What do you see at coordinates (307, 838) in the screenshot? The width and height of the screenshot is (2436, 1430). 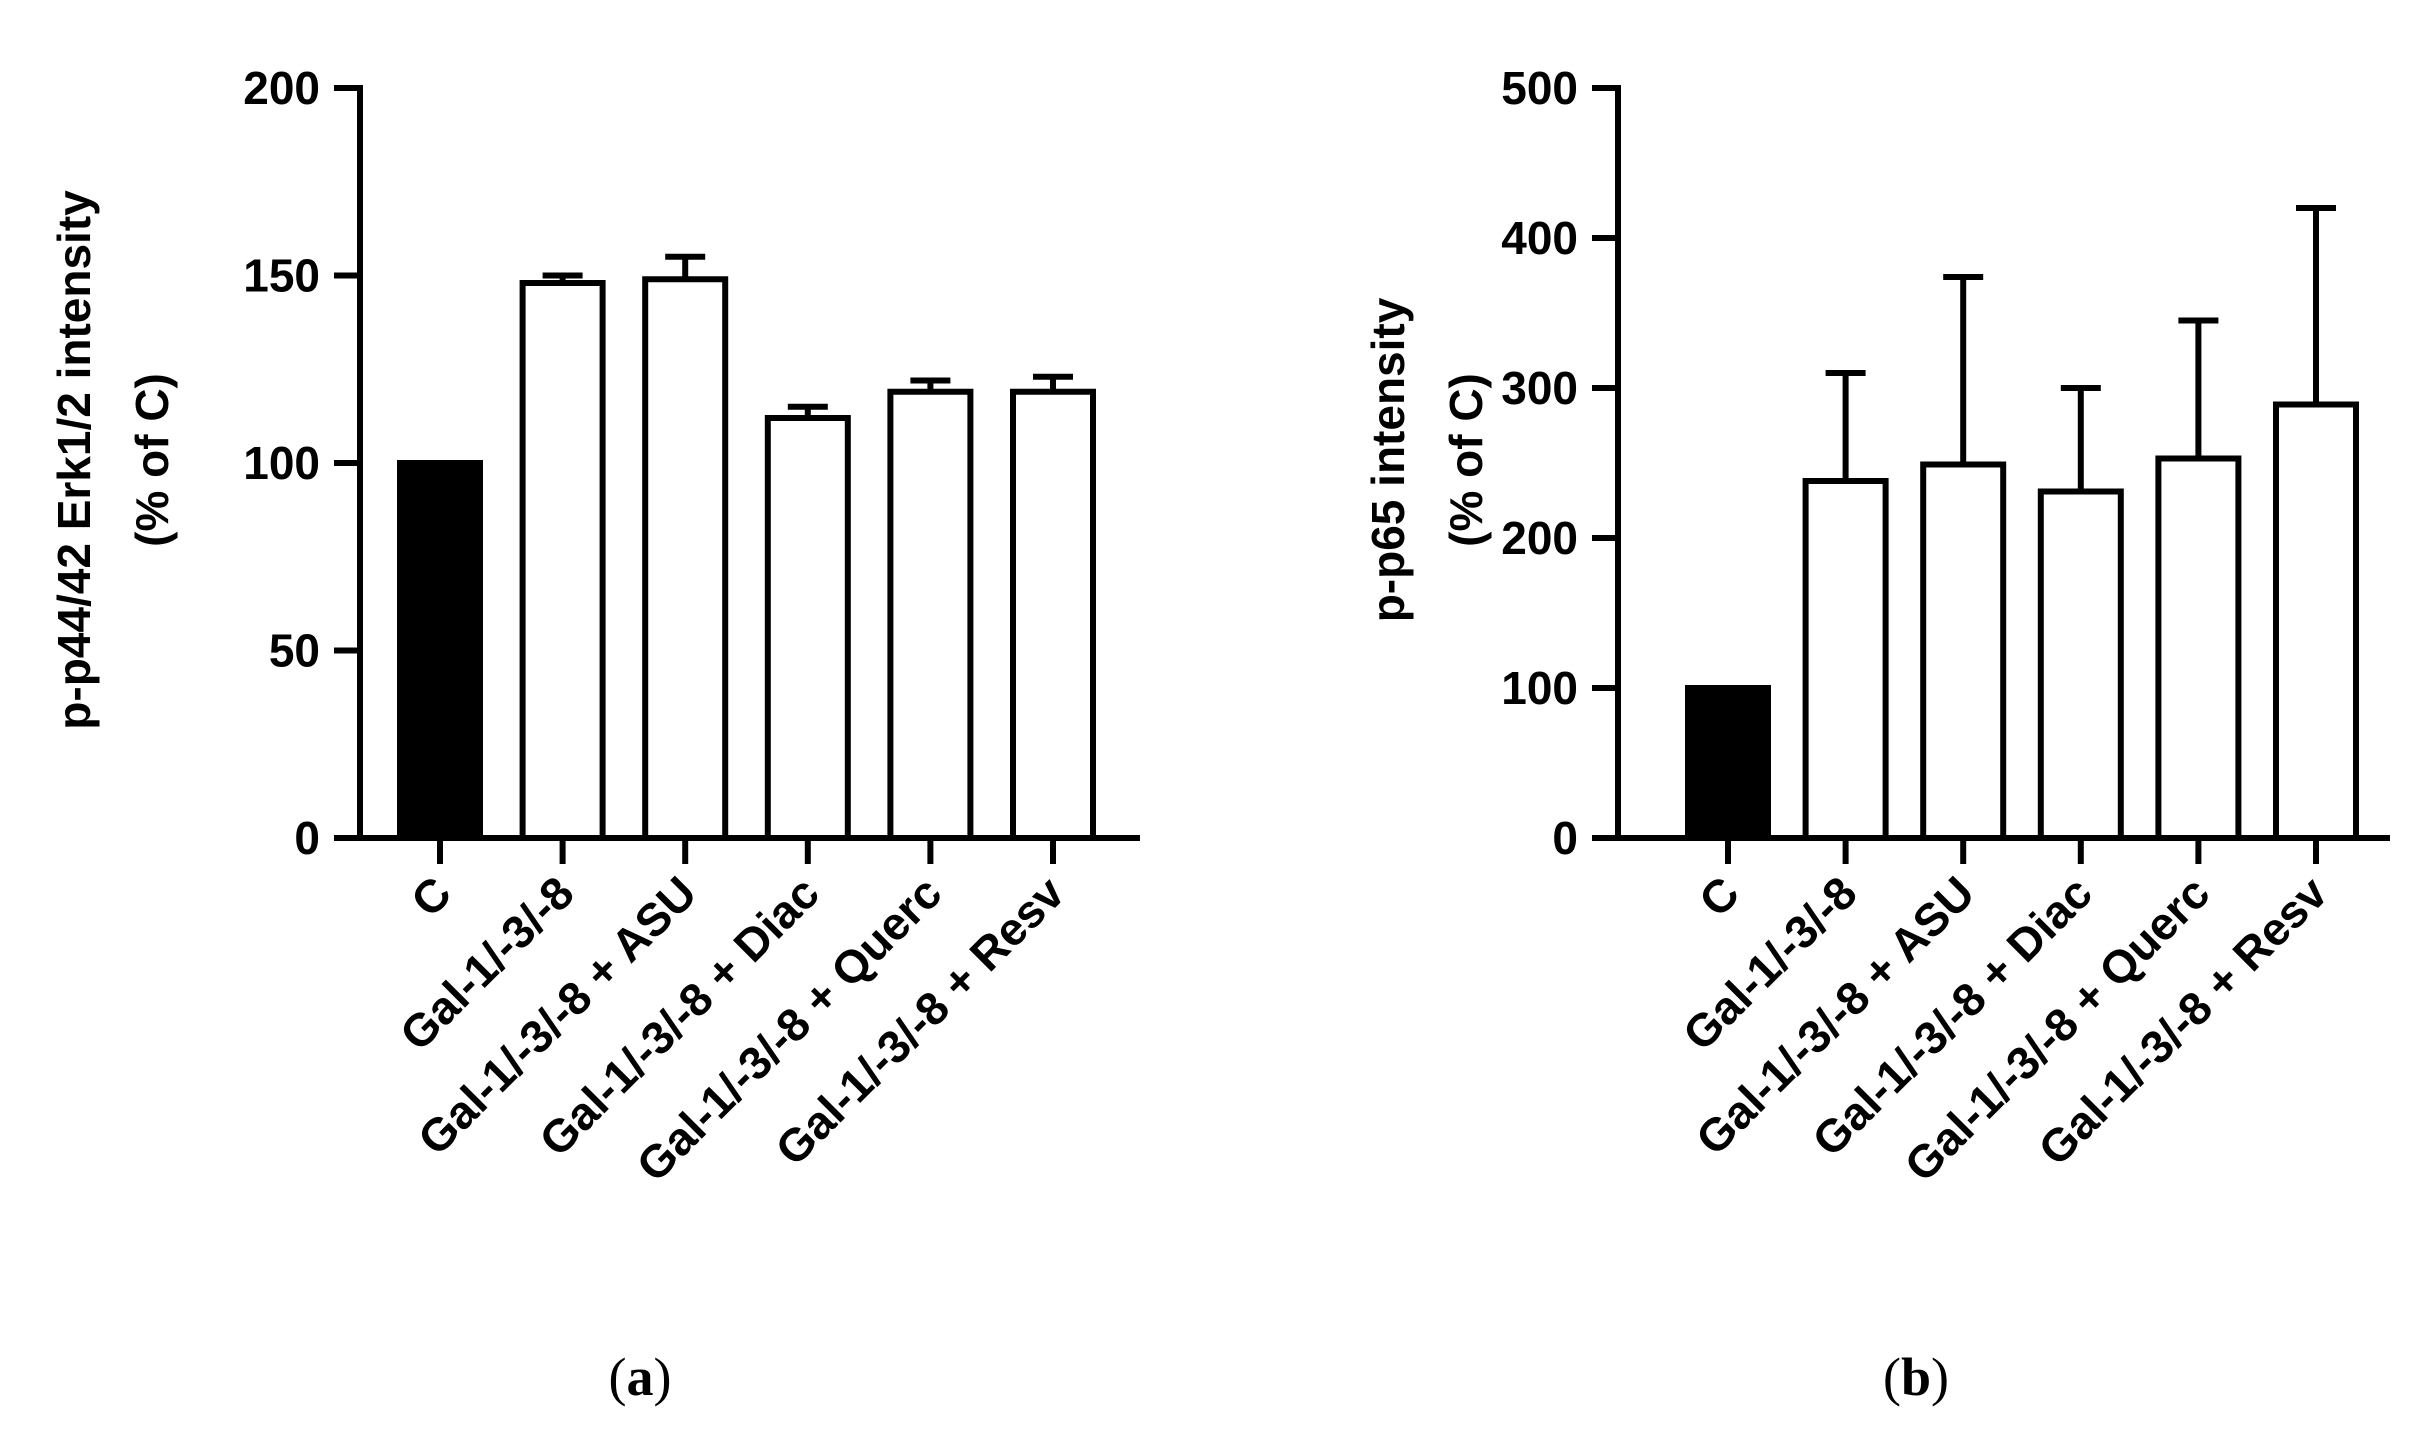 I see `chart-a-ytick-label-0: 0` at bounding box center [307, 838].